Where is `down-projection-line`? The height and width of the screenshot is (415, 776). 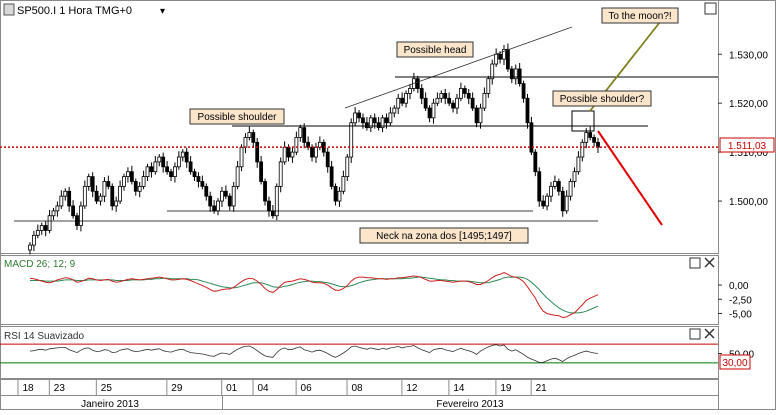 down-projection-line is located at coordinates (630, 178).